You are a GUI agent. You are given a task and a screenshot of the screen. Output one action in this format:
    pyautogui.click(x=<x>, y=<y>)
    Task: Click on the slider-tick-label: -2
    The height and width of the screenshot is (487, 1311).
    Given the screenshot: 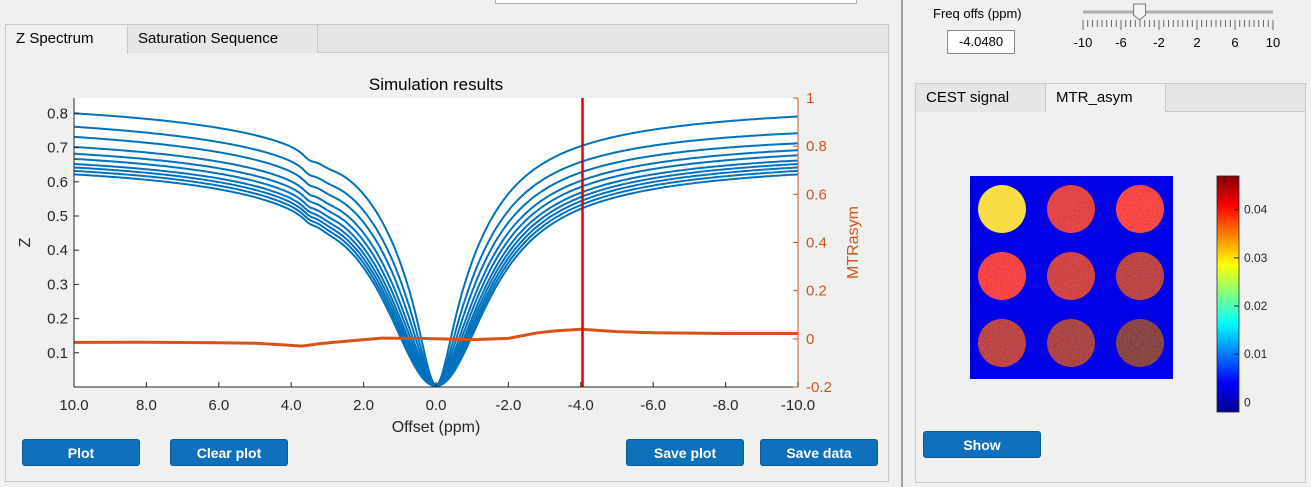 What is the action you would take?
    pyautogui.click(x=1159, y=42)
    